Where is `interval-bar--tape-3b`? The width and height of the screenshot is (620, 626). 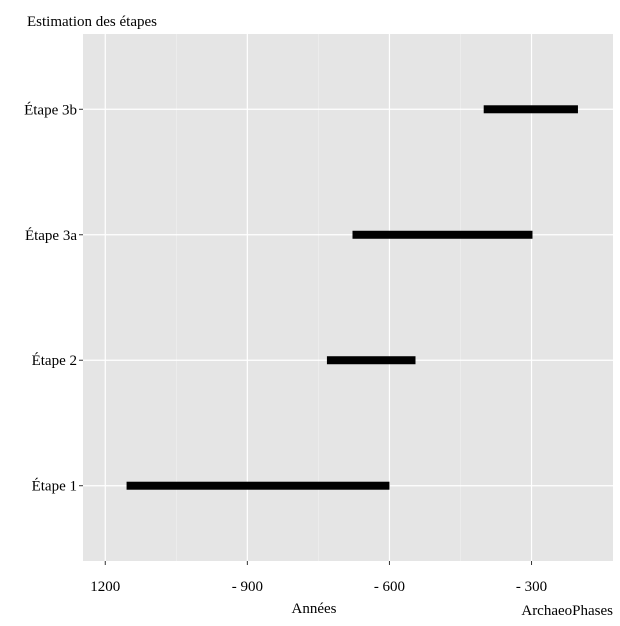
interval-bar--tape-3b is located at coordinates (530, 109).